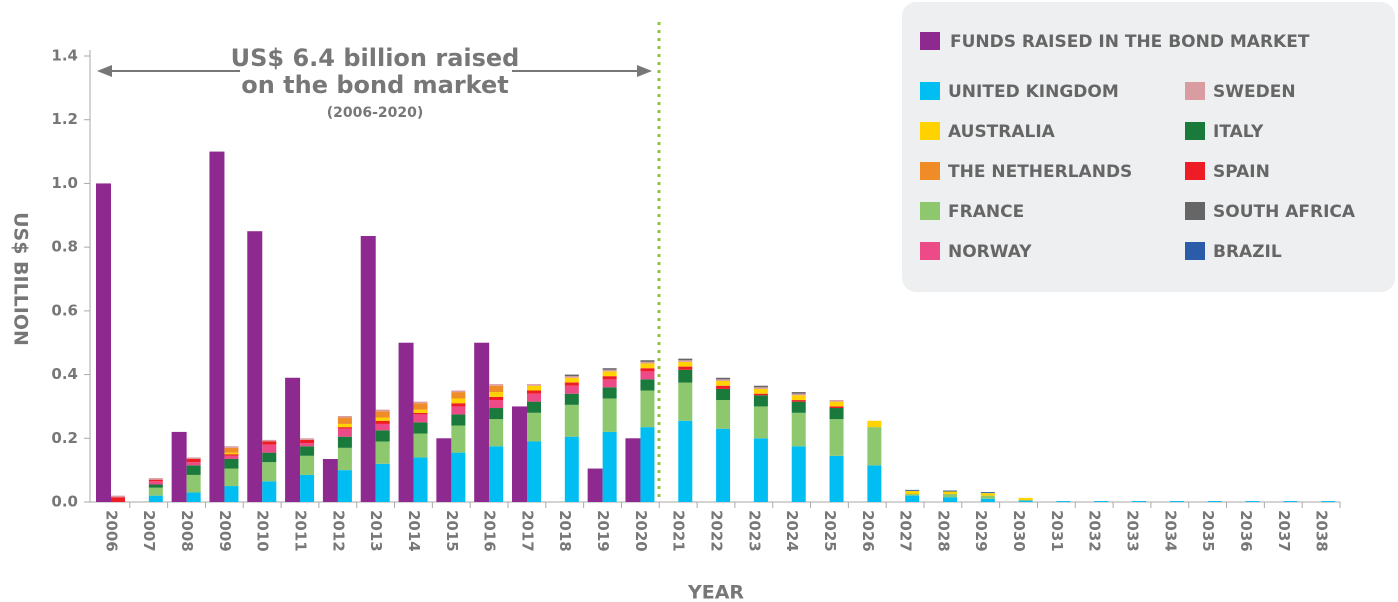  What do you see at coordinates (452, 531) in the screenshot?
I see `x-tick-label: 2015` at bounding box center [452, 531].